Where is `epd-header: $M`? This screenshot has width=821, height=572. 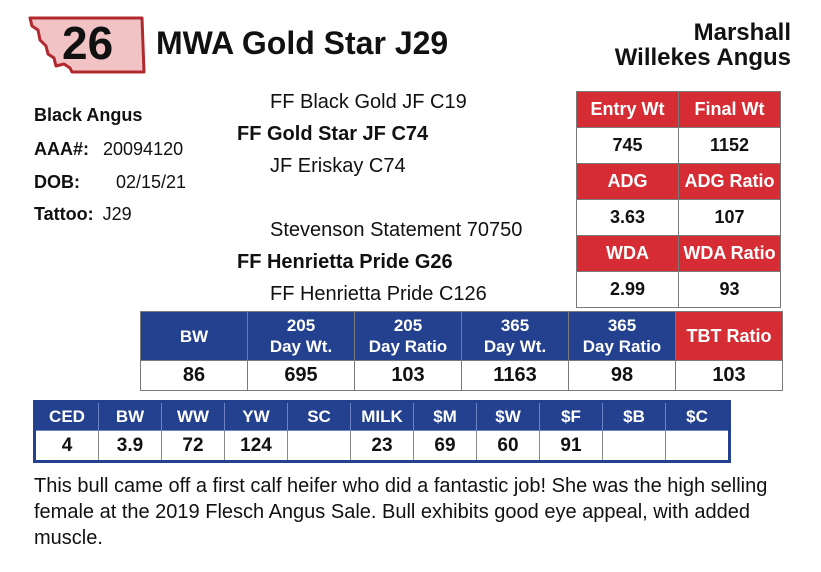 epd-header: $M is located at coordinates (445, 416).